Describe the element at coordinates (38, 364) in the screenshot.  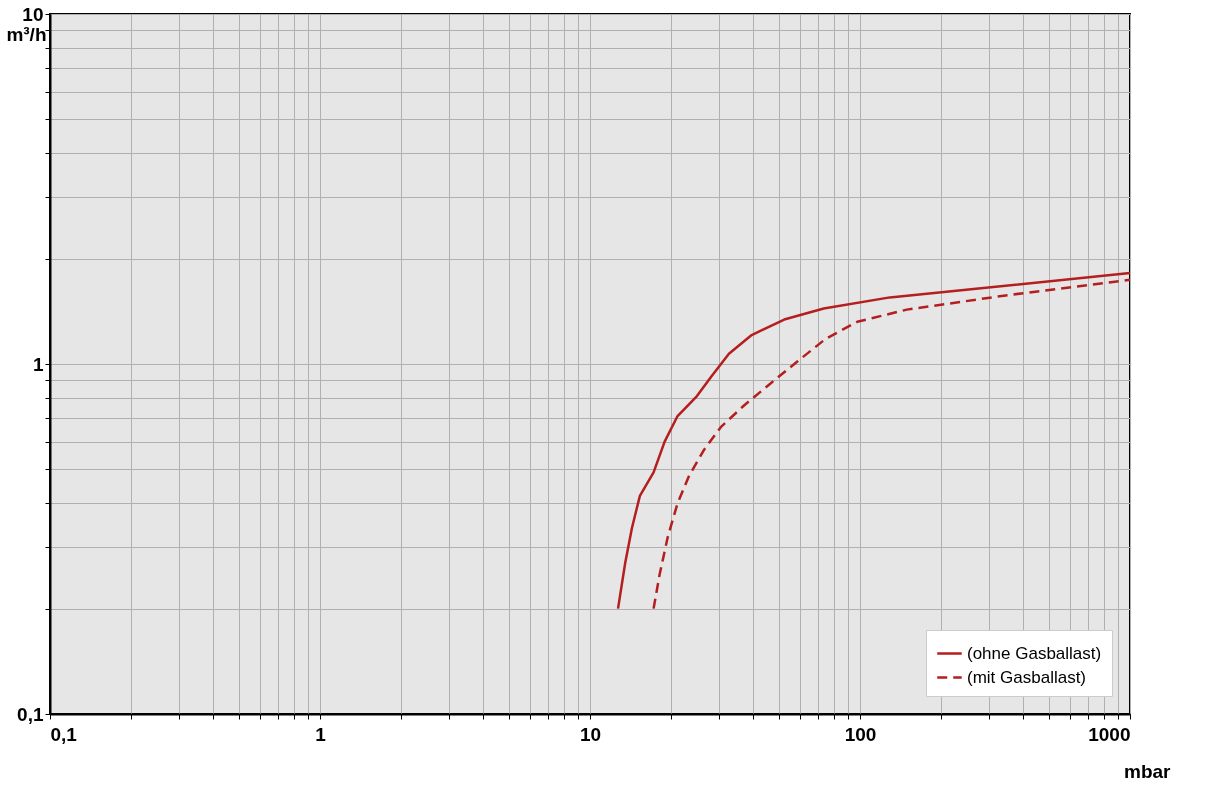
I see `y-tick-label: 1` at that location.